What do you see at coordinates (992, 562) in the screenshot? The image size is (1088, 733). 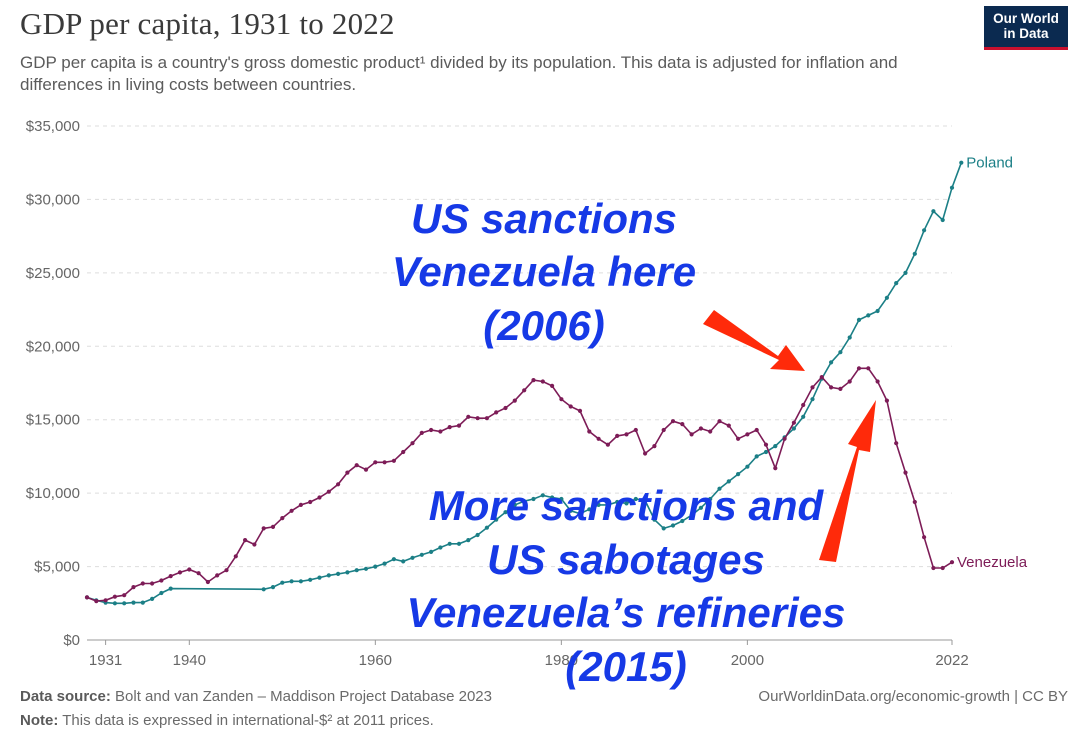 I see `series-label-venezuela: Venezuela` at bounding box center [992, 562].